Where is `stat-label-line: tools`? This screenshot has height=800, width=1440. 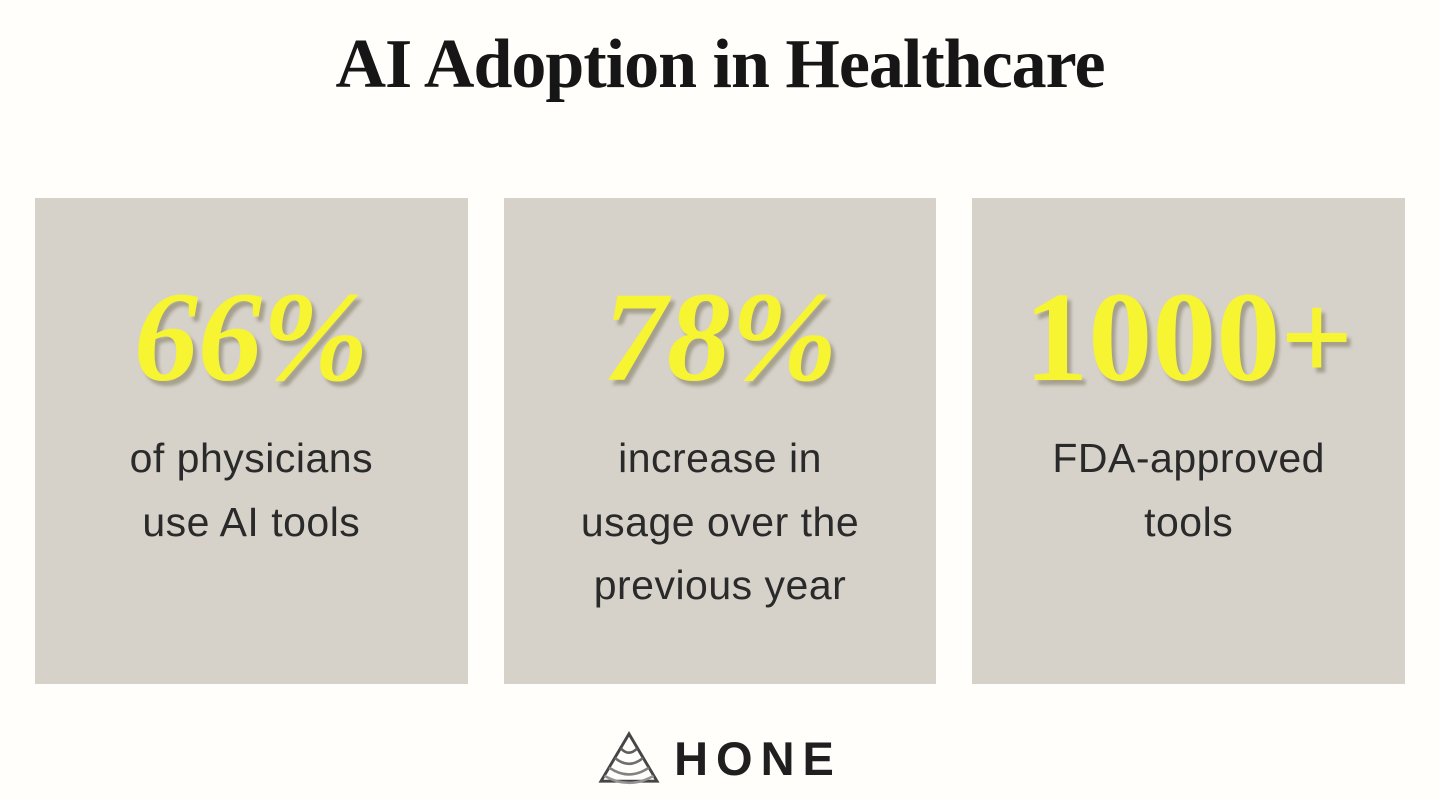 stat-label-line: tools is located at coordinates (1189, 521).